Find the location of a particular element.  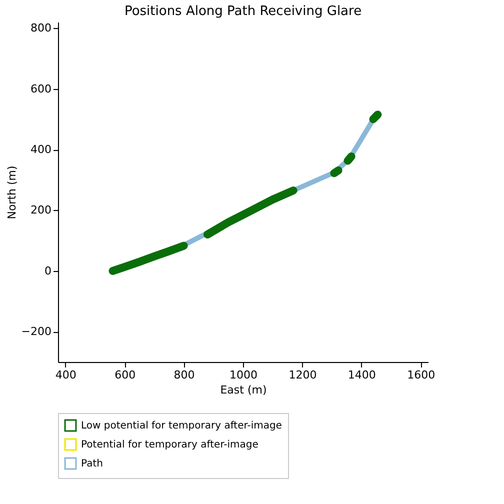

x-tick-label: 1600 is located at coordinates (421, 375).